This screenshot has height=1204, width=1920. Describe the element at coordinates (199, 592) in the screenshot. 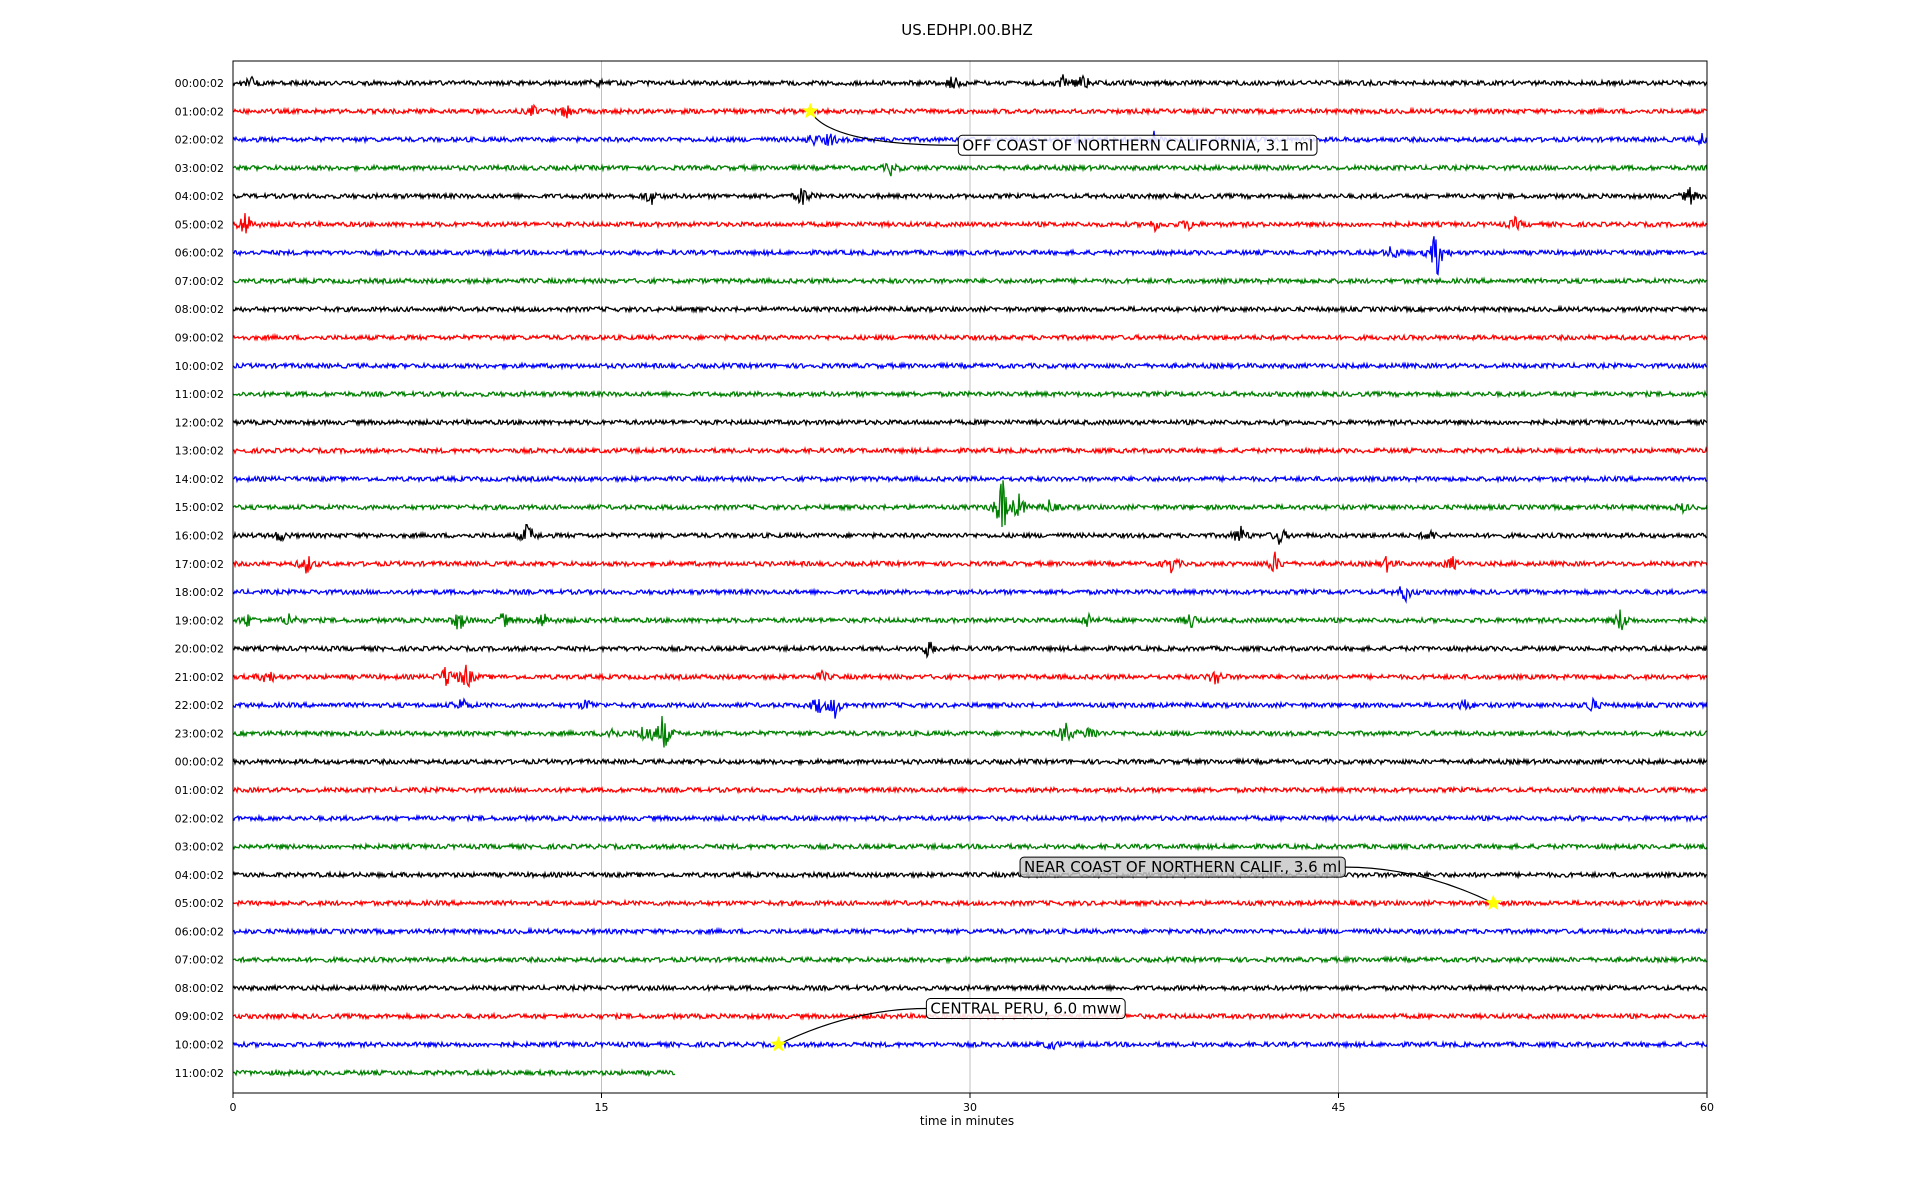

I see `row-time-label: 18:00:02` at that location.